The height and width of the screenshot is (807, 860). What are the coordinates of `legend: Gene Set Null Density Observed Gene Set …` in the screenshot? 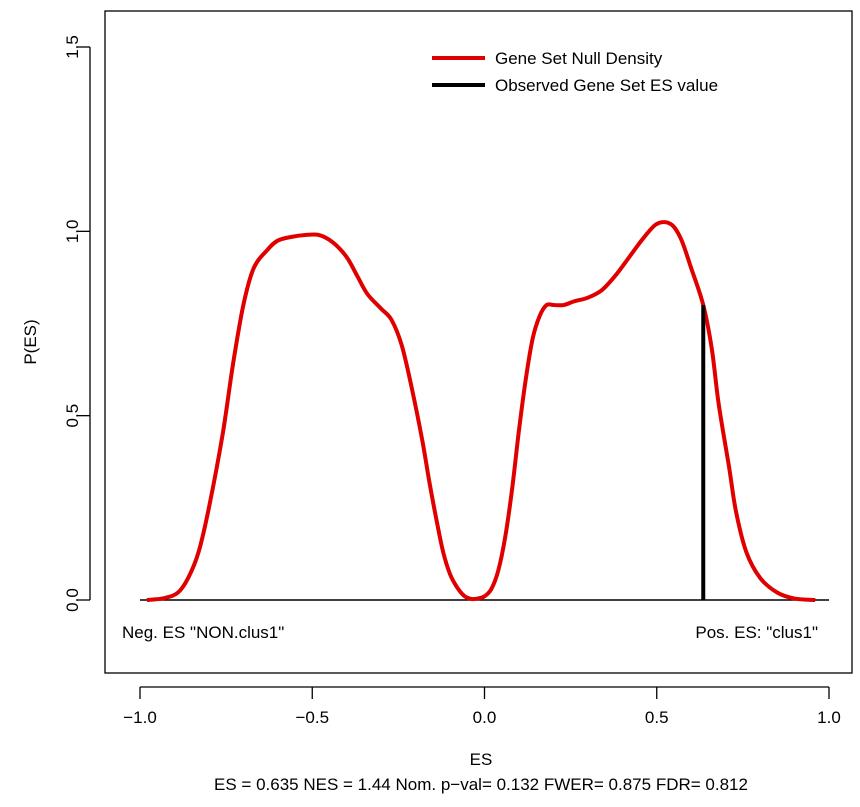 It's located at (575, 72).